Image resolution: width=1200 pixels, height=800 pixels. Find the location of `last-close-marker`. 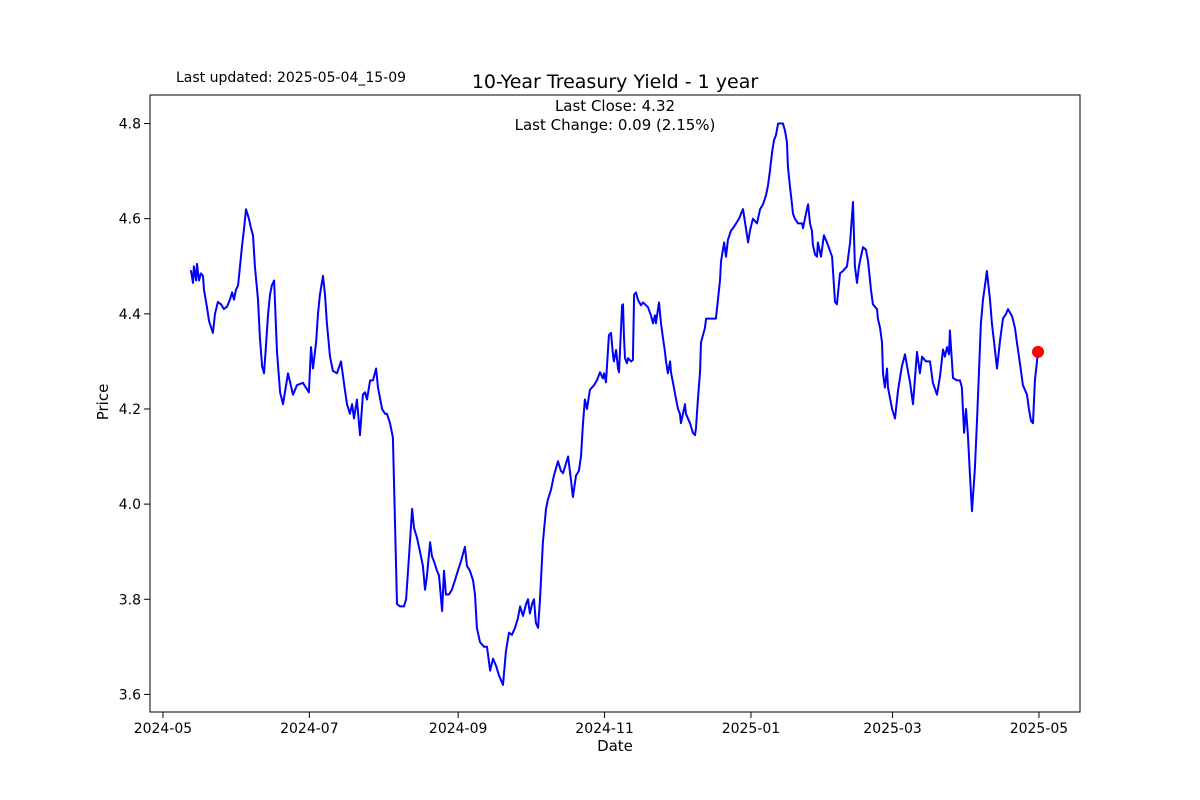

last-close-marker is located at coordinates (1038, 351).